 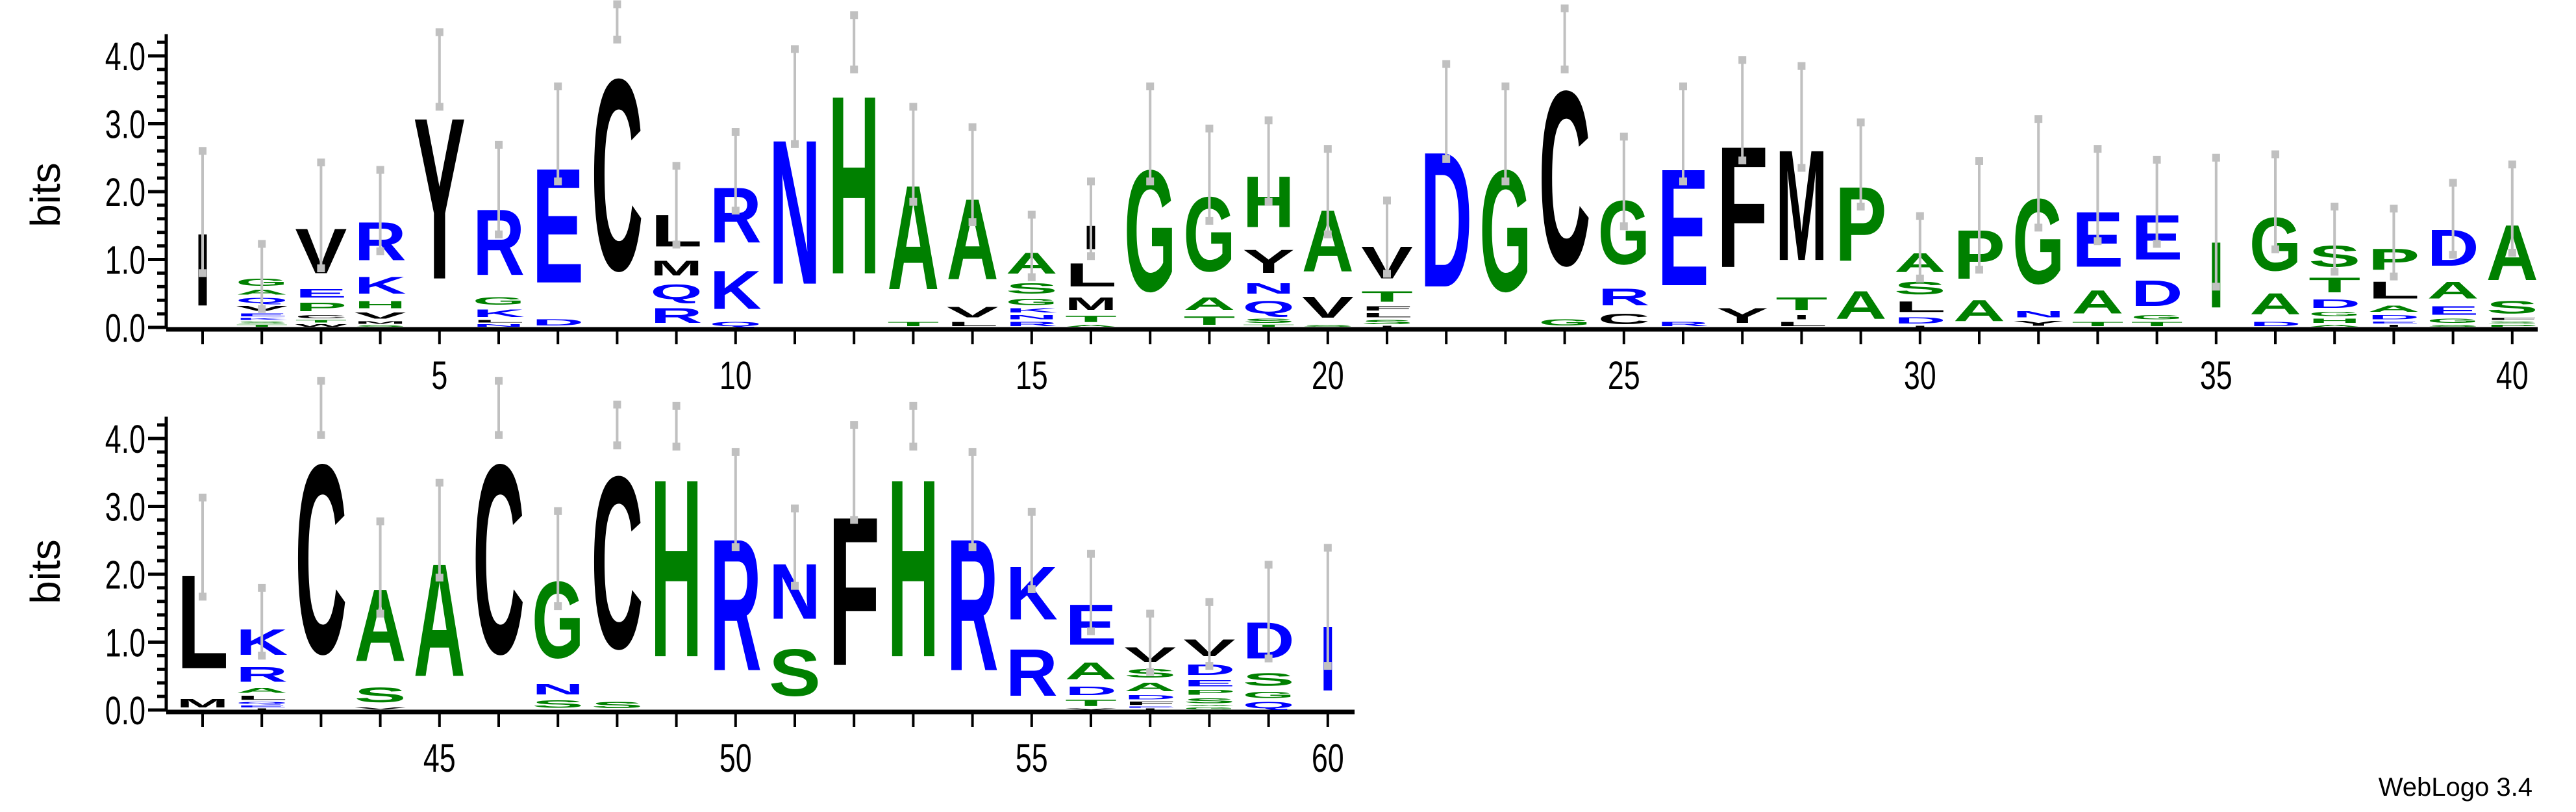 I want to click on logo-letter-E: E, so click(x=2394, y=322).